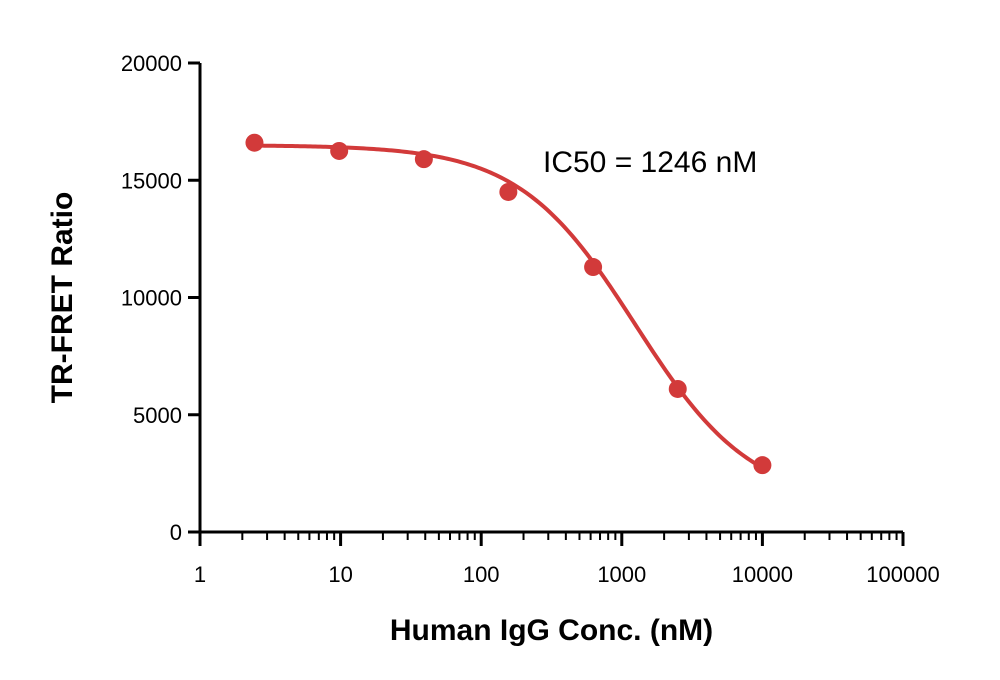 This screenshot has width=1000, height=680. Describe the element at coordinates (200, 574) in the screenshot. I see `x-tick-label: 1` at that location.